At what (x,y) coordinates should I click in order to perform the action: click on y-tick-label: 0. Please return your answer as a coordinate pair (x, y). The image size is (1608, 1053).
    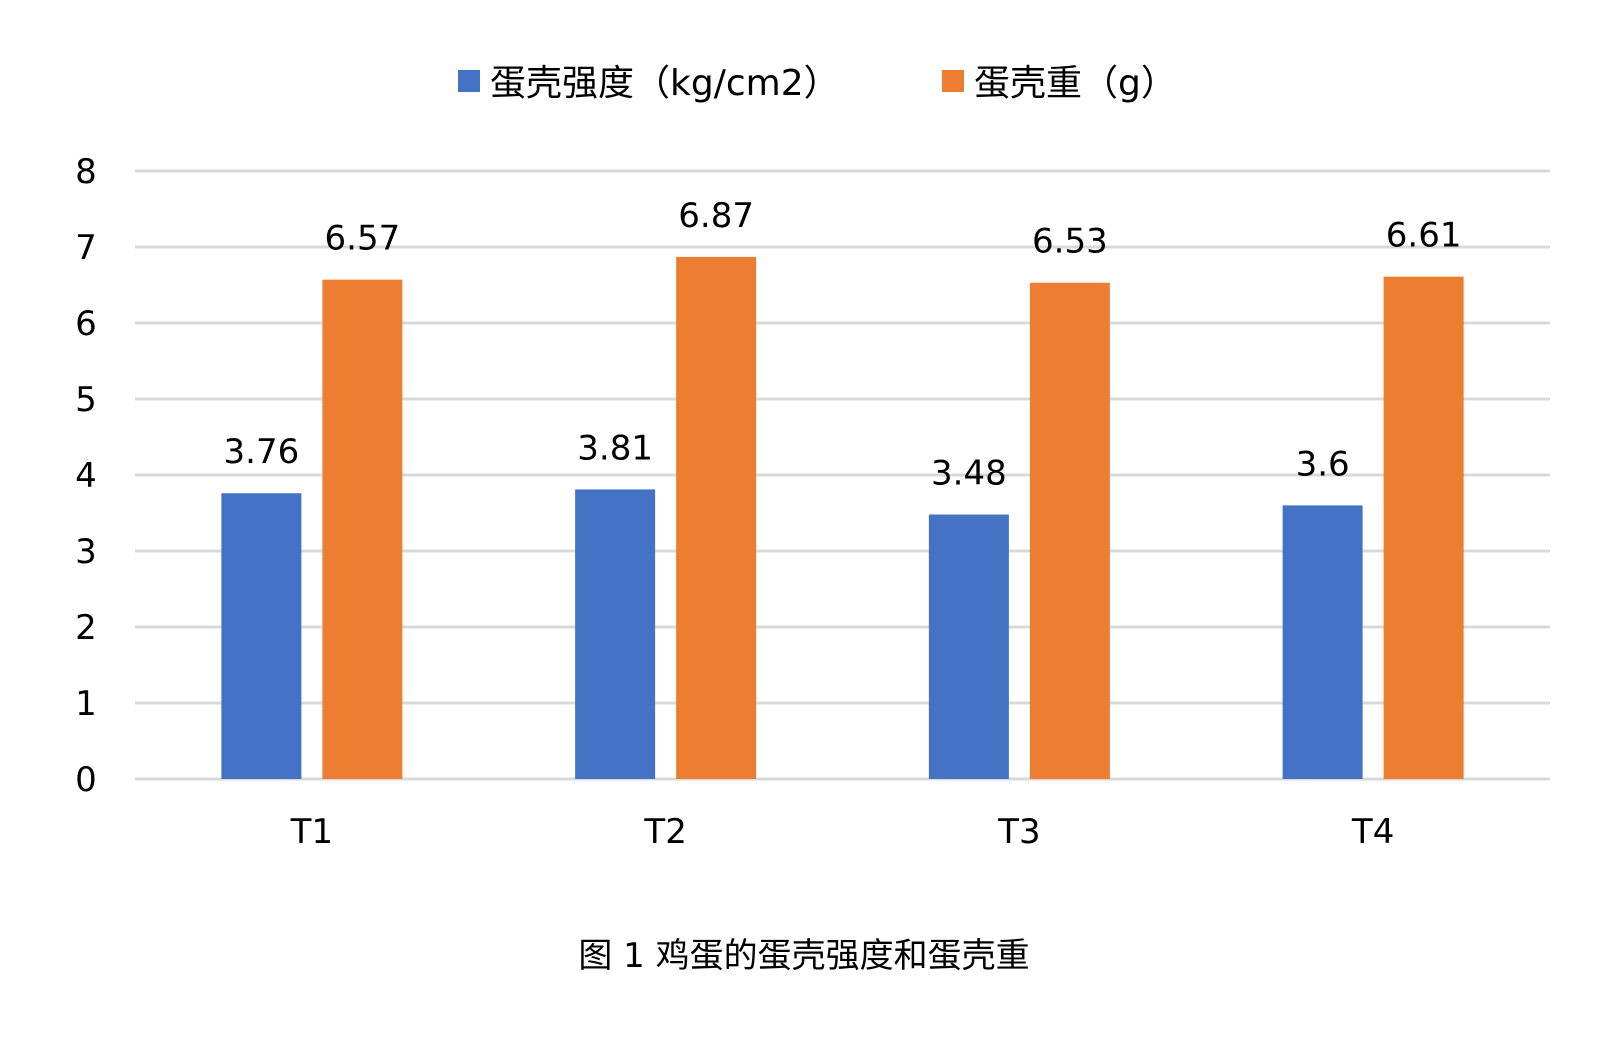
    Looking at the image, I should click on (86, 780).